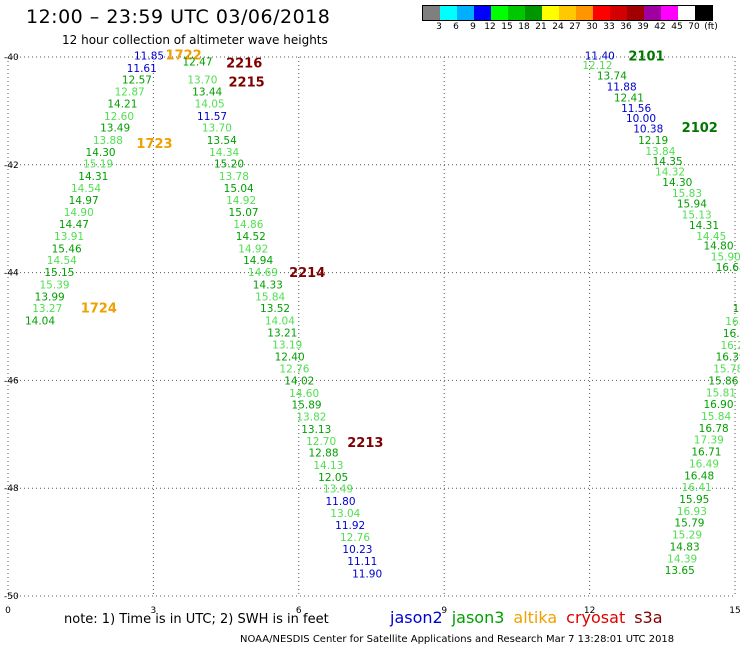 This screenshot has width=740, height=650. What do you see at coordinates (154, 611) in the screenshot?
I see `x-tick-label: 3` at bounding box center [154, 611].